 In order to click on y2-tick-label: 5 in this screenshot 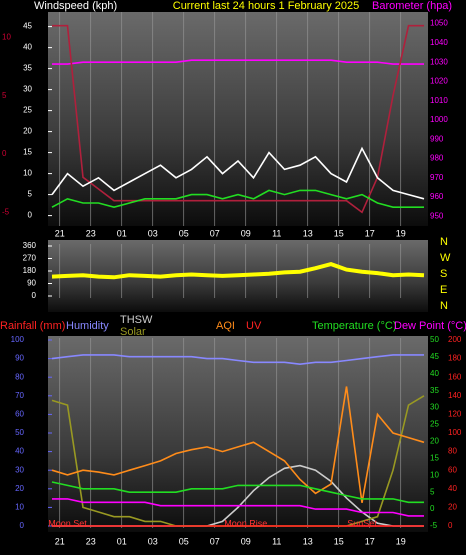, I will do `click(432, 491)`.